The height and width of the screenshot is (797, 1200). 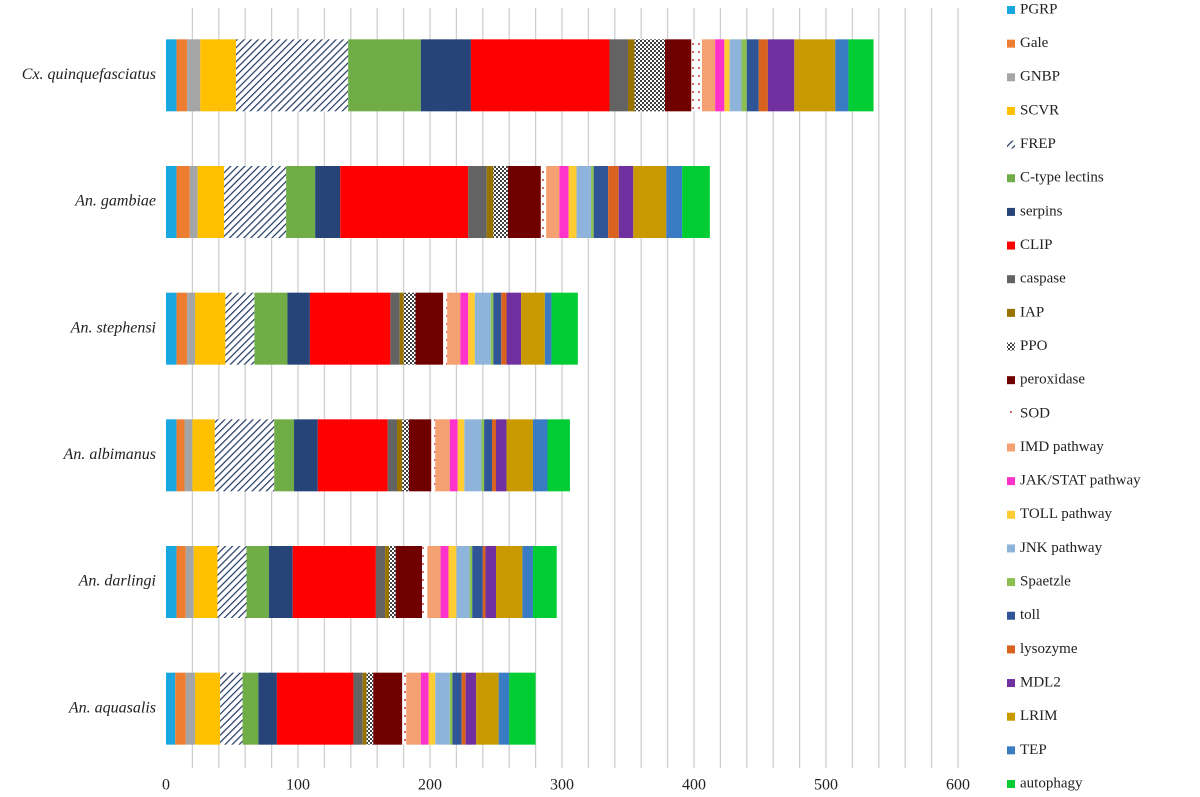 What do you see at coordinates (826, 785) in the screenshot?
I see `x-tick-label: 500` at bounding box center [826, 785].